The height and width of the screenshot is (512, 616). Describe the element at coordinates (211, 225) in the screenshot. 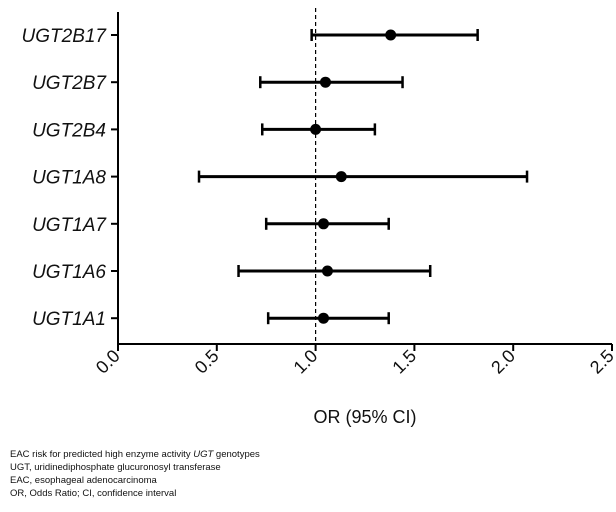

I see `forest-row: UGT1A7` at that location.